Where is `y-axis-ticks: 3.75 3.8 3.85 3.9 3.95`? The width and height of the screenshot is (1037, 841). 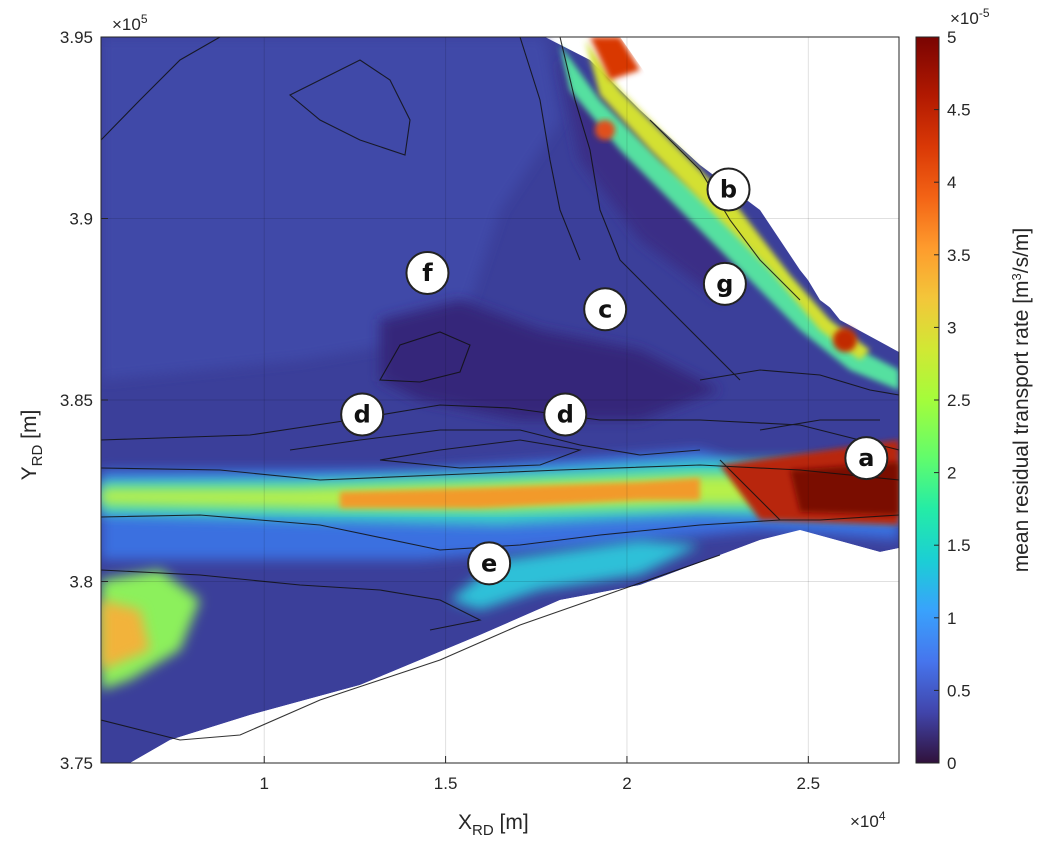
y-axis-ticks: 3.75 3.8 3.85 3.9 3.95 is located at coordinates (84, 400).